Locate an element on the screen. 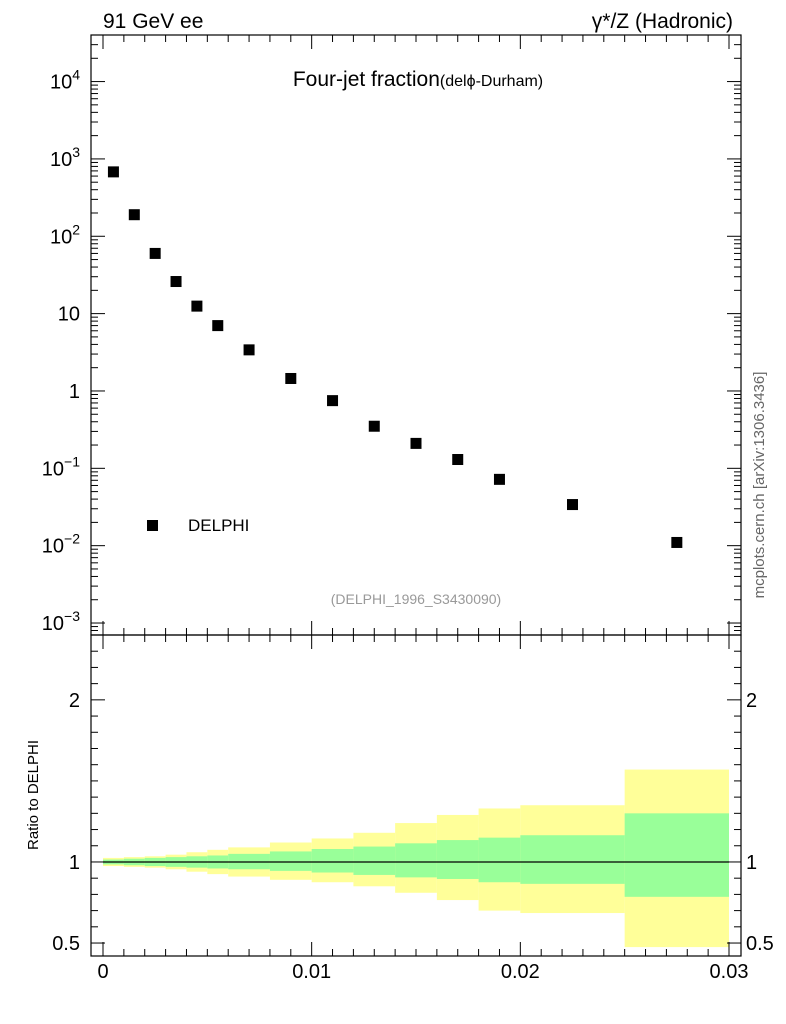 This screenshot has height=1024, width=786. main-y-tick-label-exp: 4 is located at coordinates (76, 75).